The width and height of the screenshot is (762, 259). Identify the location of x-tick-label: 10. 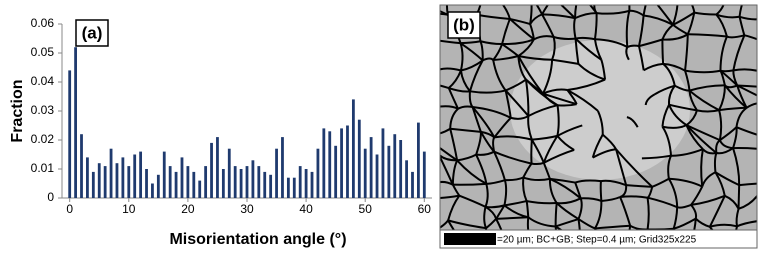
(129, 209).